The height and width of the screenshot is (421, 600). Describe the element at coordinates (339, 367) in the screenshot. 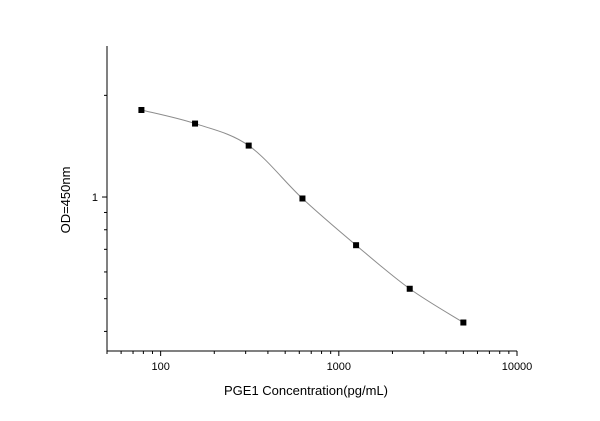

I see `x-tick-label: 1000` at that location.